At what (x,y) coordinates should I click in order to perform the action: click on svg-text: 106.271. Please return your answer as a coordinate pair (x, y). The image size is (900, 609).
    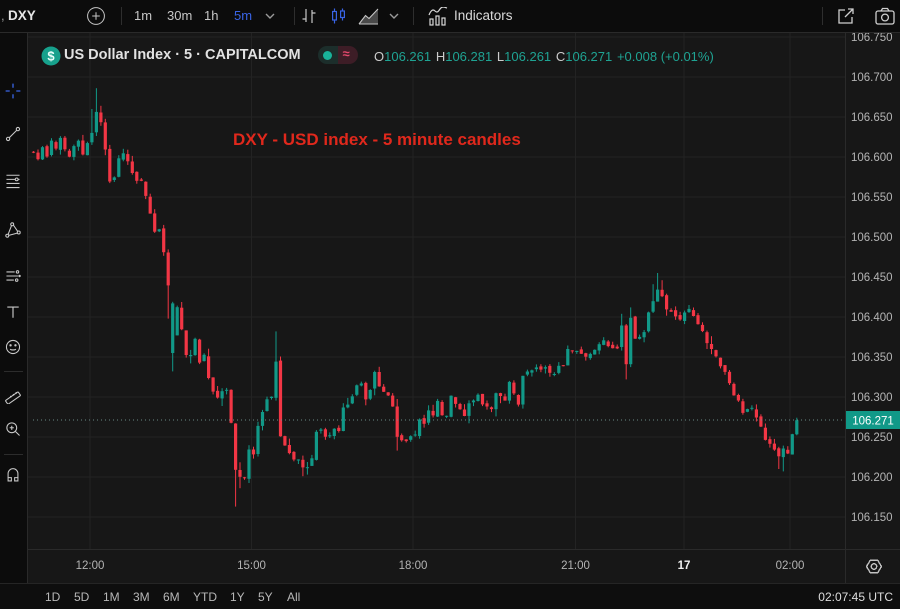
    Looking at the image, I should click on (873, 422).